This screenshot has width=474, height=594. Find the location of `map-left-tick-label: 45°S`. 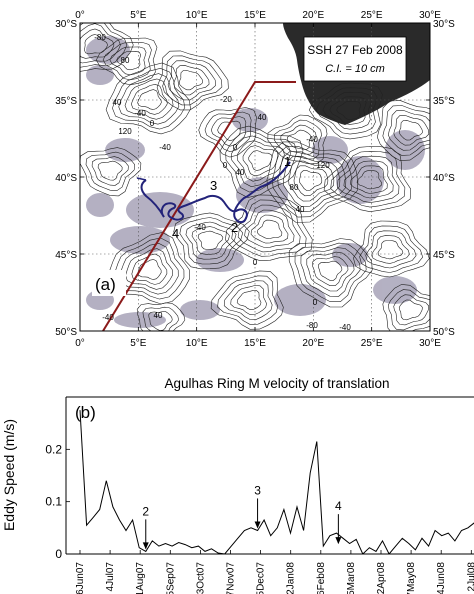

map-left-tick-label: 45°S is located at coordinates (66, 255).